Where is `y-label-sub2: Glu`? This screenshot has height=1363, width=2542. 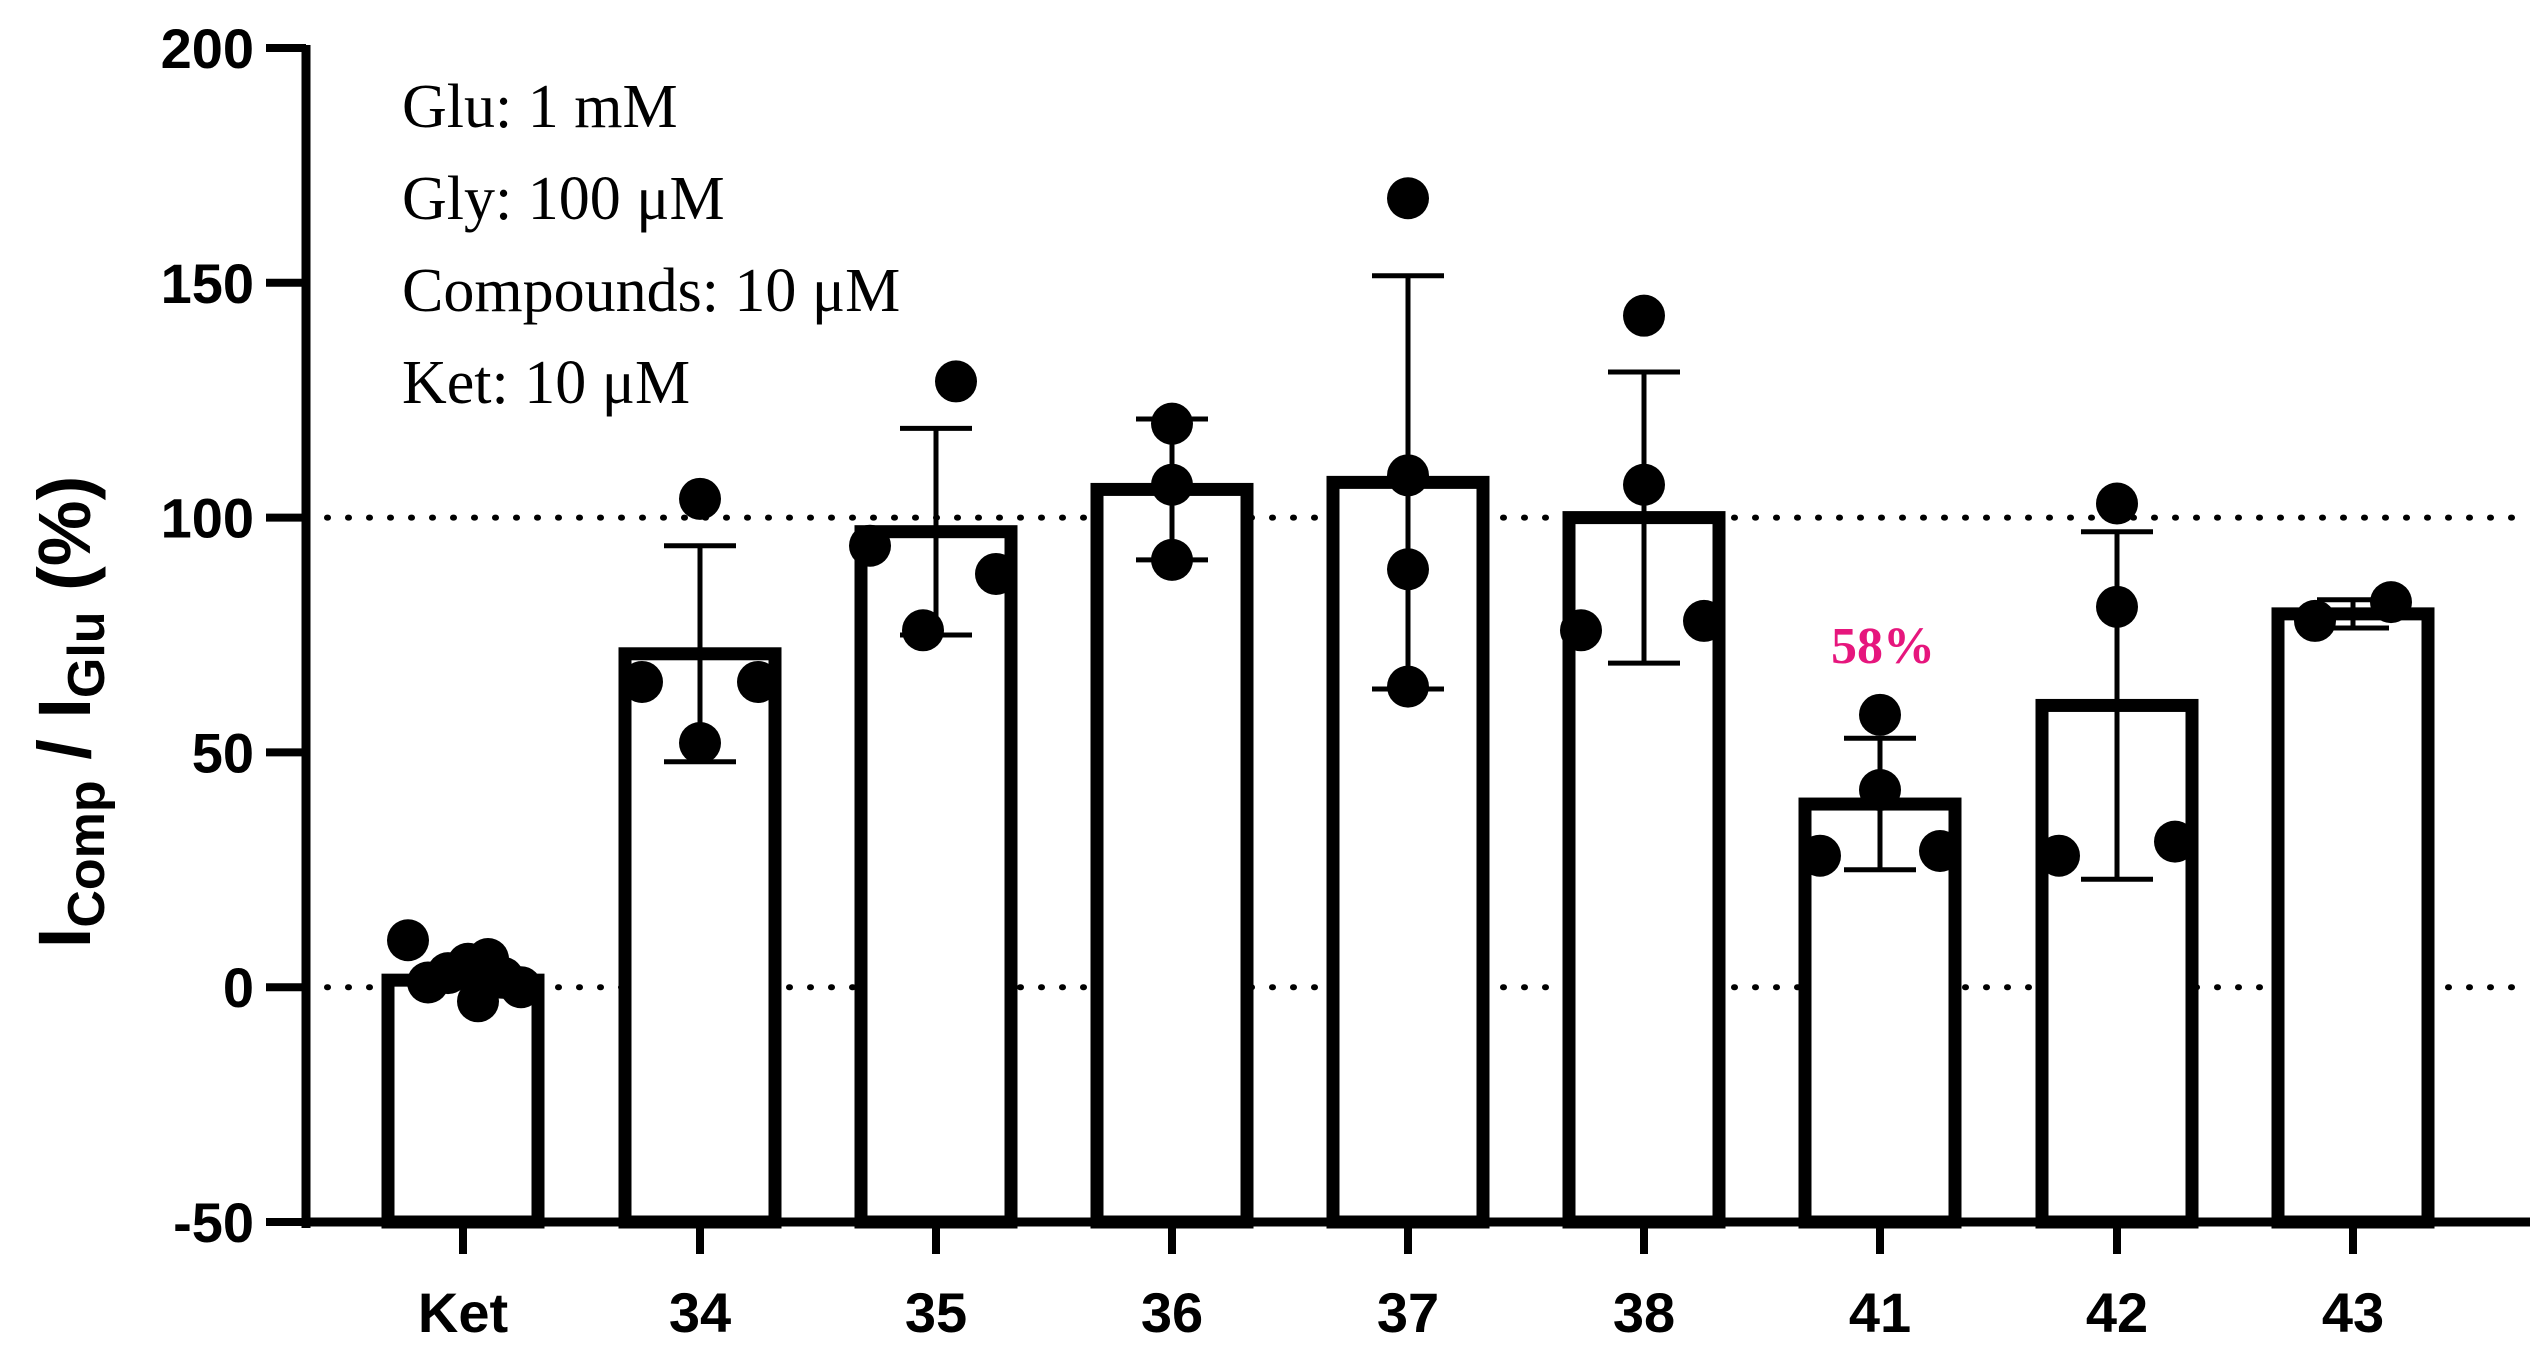
y-label-sub2: Glu is located at coordinates (87, 654).